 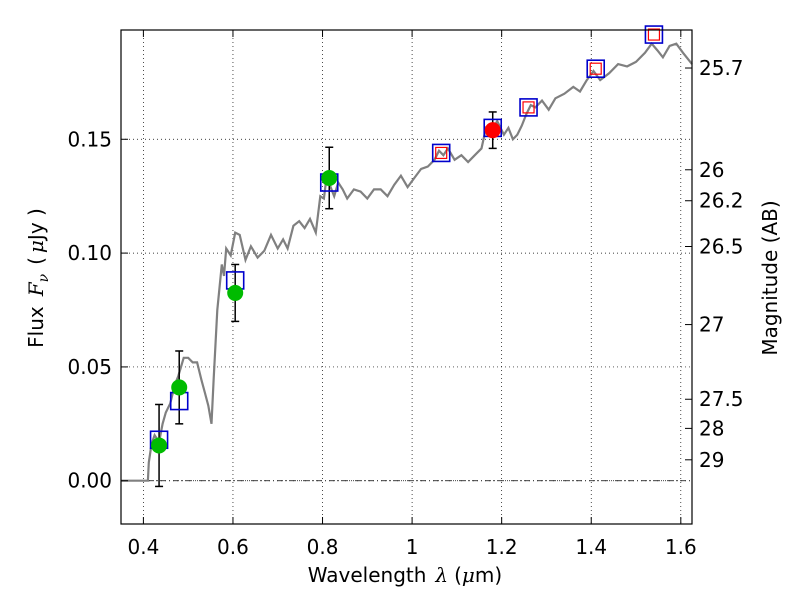 I want to click on x-tick-label: 1, so click(x=412, y=547).